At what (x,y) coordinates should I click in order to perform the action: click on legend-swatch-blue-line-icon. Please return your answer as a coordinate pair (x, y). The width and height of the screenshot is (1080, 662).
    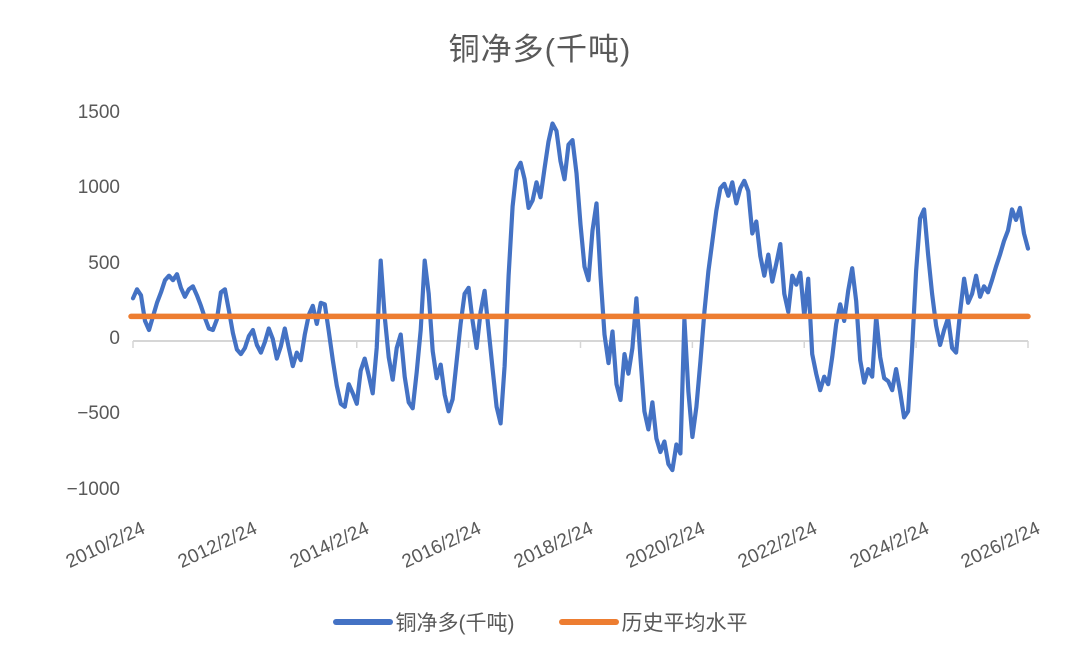
    Looking at the image, I should click on (362, 622).